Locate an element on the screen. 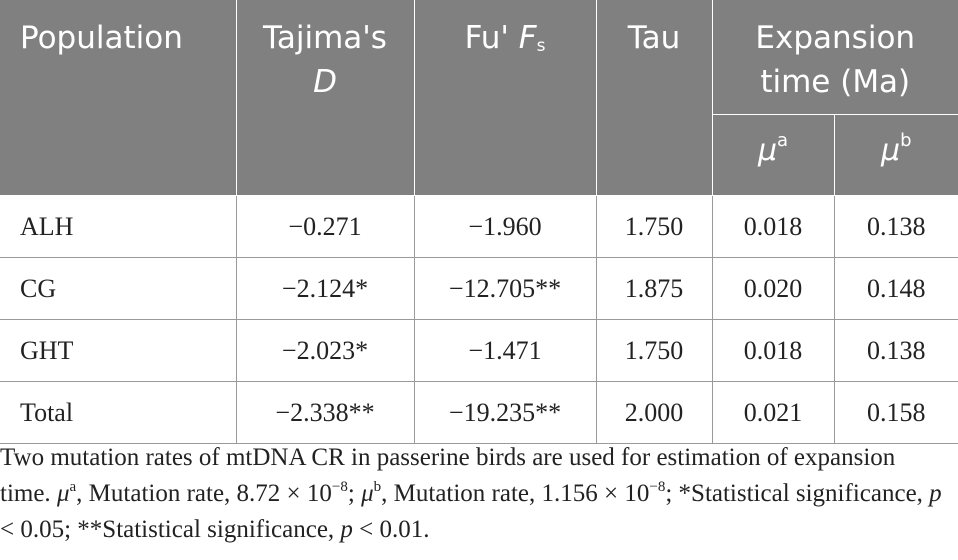 The image size is (958, 560). table-row: CG −2.124* −12.705** 1.875 0.020 0.148 is located at coordinates (479, 288).